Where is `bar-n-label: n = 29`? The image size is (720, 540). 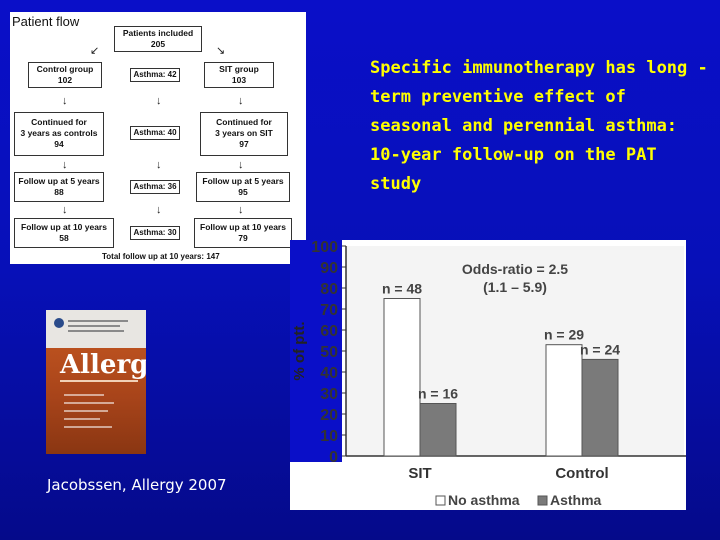 bar-n-label: n = 29 is located at coordinates (564, 335).